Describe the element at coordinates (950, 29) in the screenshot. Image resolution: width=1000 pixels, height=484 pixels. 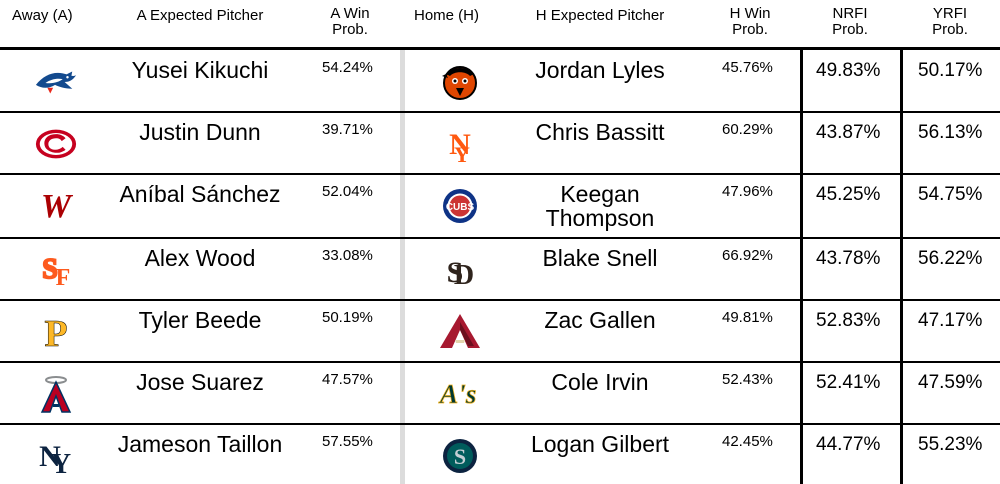
I see `header-yrfi-line2: Prob.` at that location.